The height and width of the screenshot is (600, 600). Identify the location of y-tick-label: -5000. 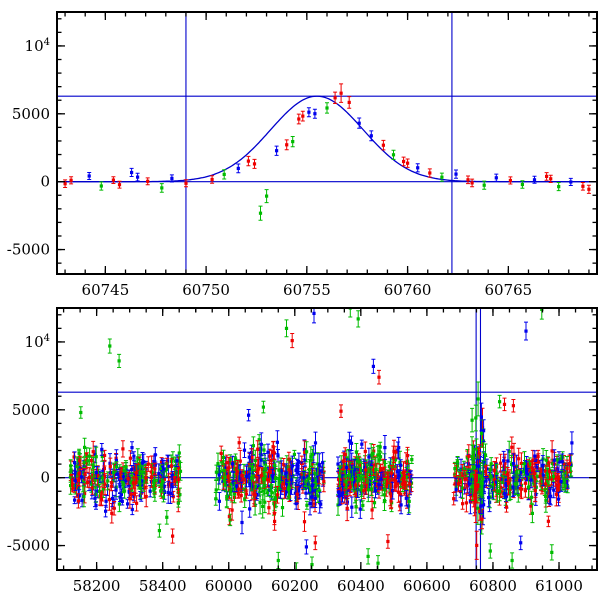
(28, 546).